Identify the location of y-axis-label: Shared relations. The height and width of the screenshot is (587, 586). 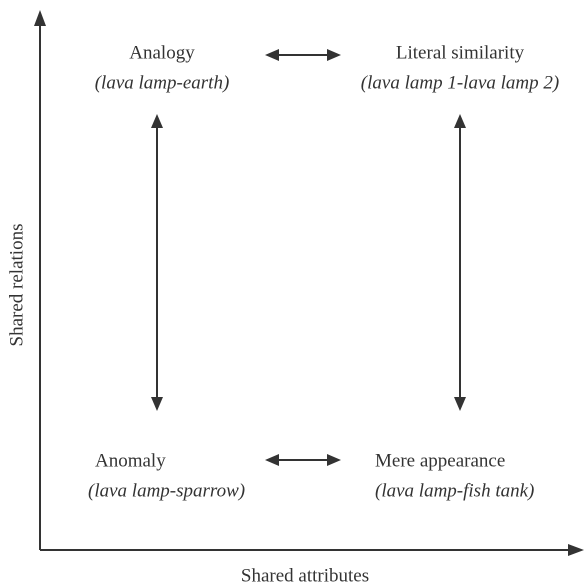
(16, 285).